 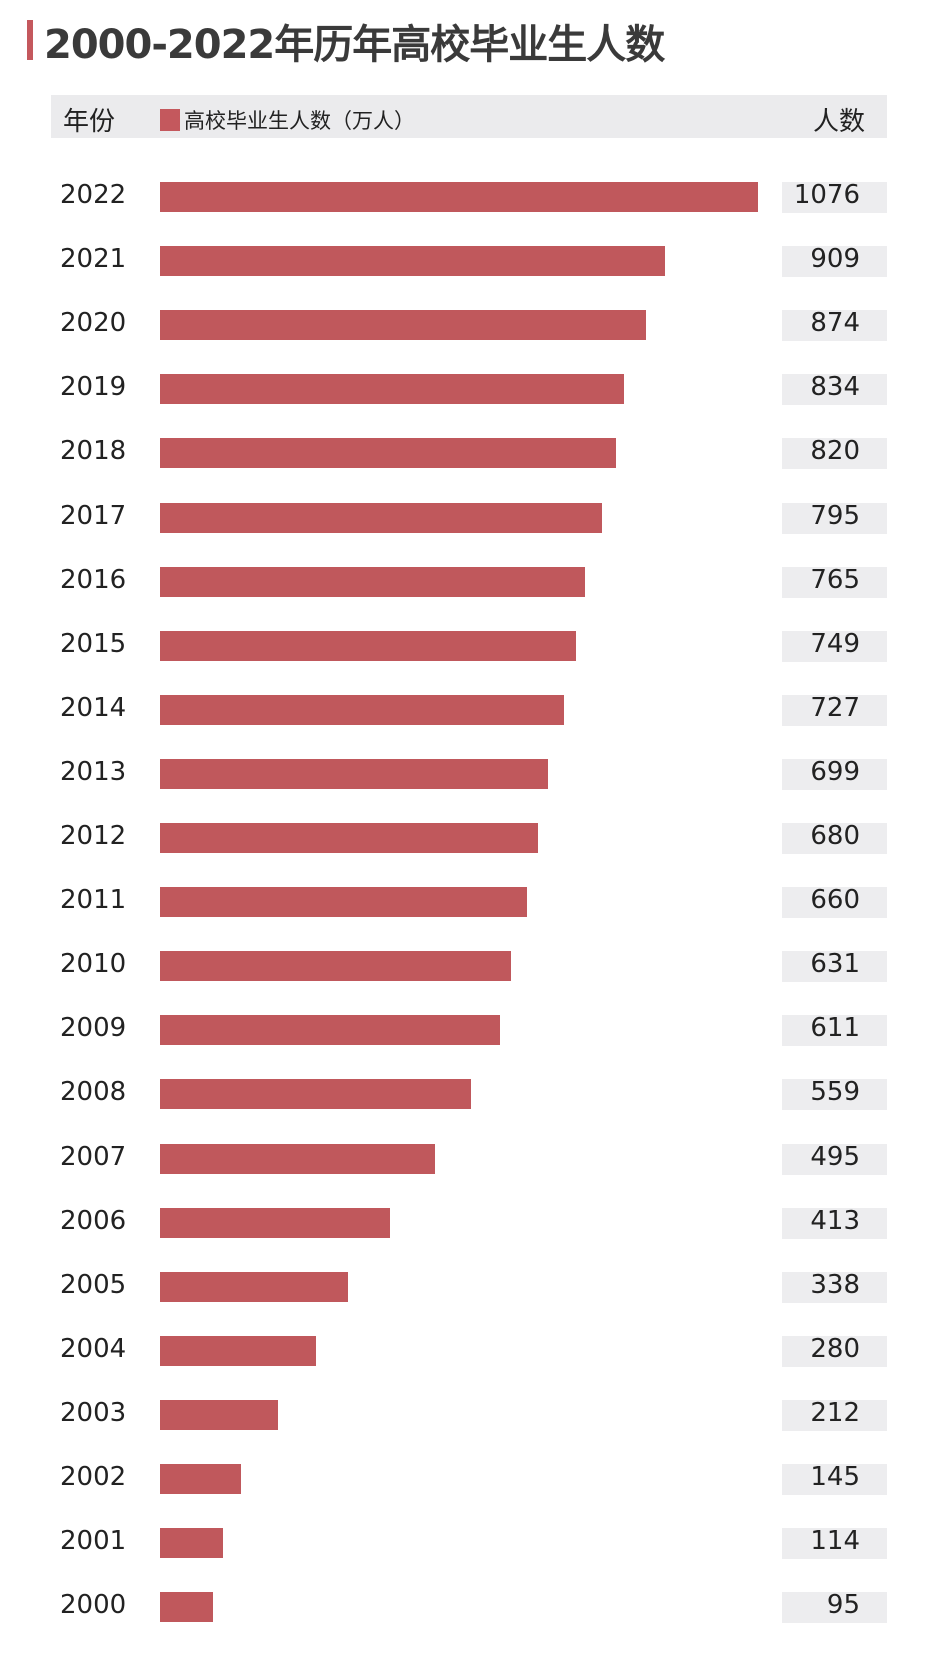 What do you see at coordinates (93, 1156) in the screenshot?
I see `year-label: 2007` at bounding box center [93, 1156].